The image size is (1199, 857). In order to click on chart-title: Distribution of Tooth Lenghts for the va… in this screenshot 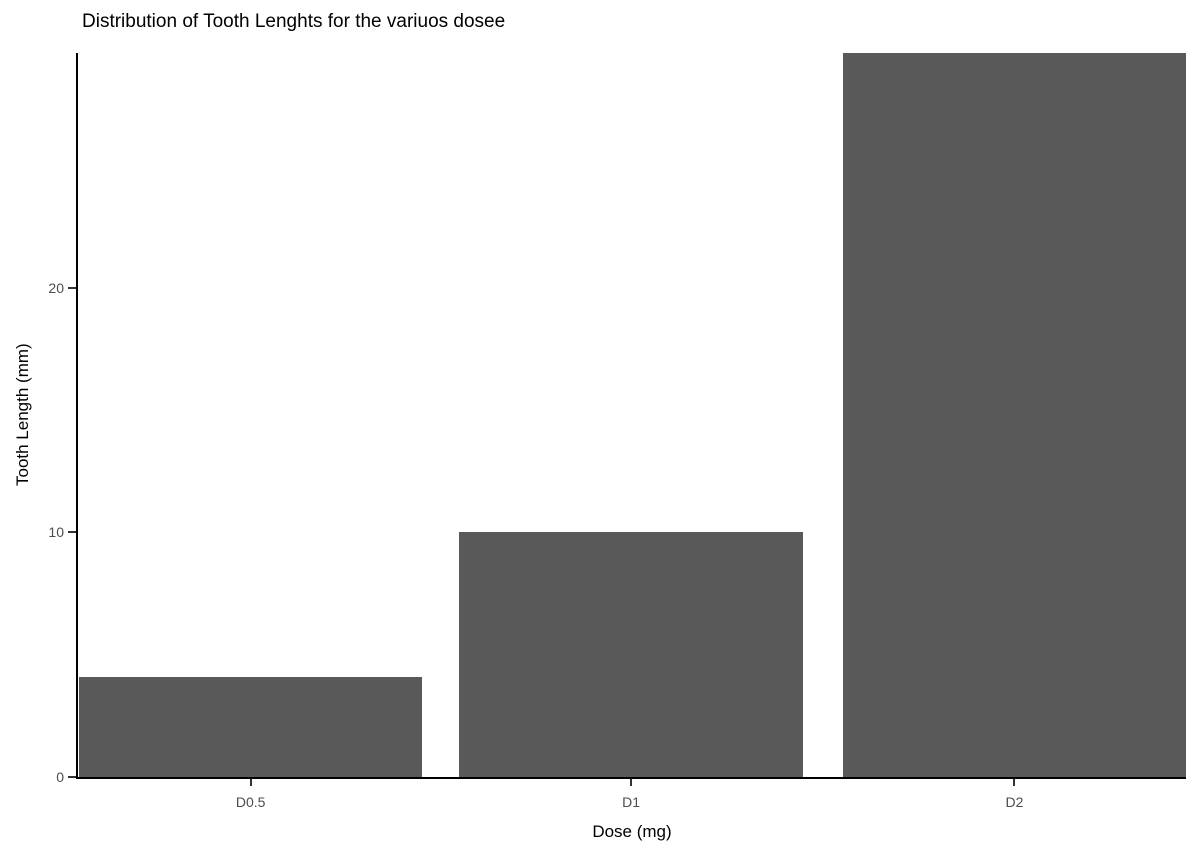, I will do `click(294, 21)`.